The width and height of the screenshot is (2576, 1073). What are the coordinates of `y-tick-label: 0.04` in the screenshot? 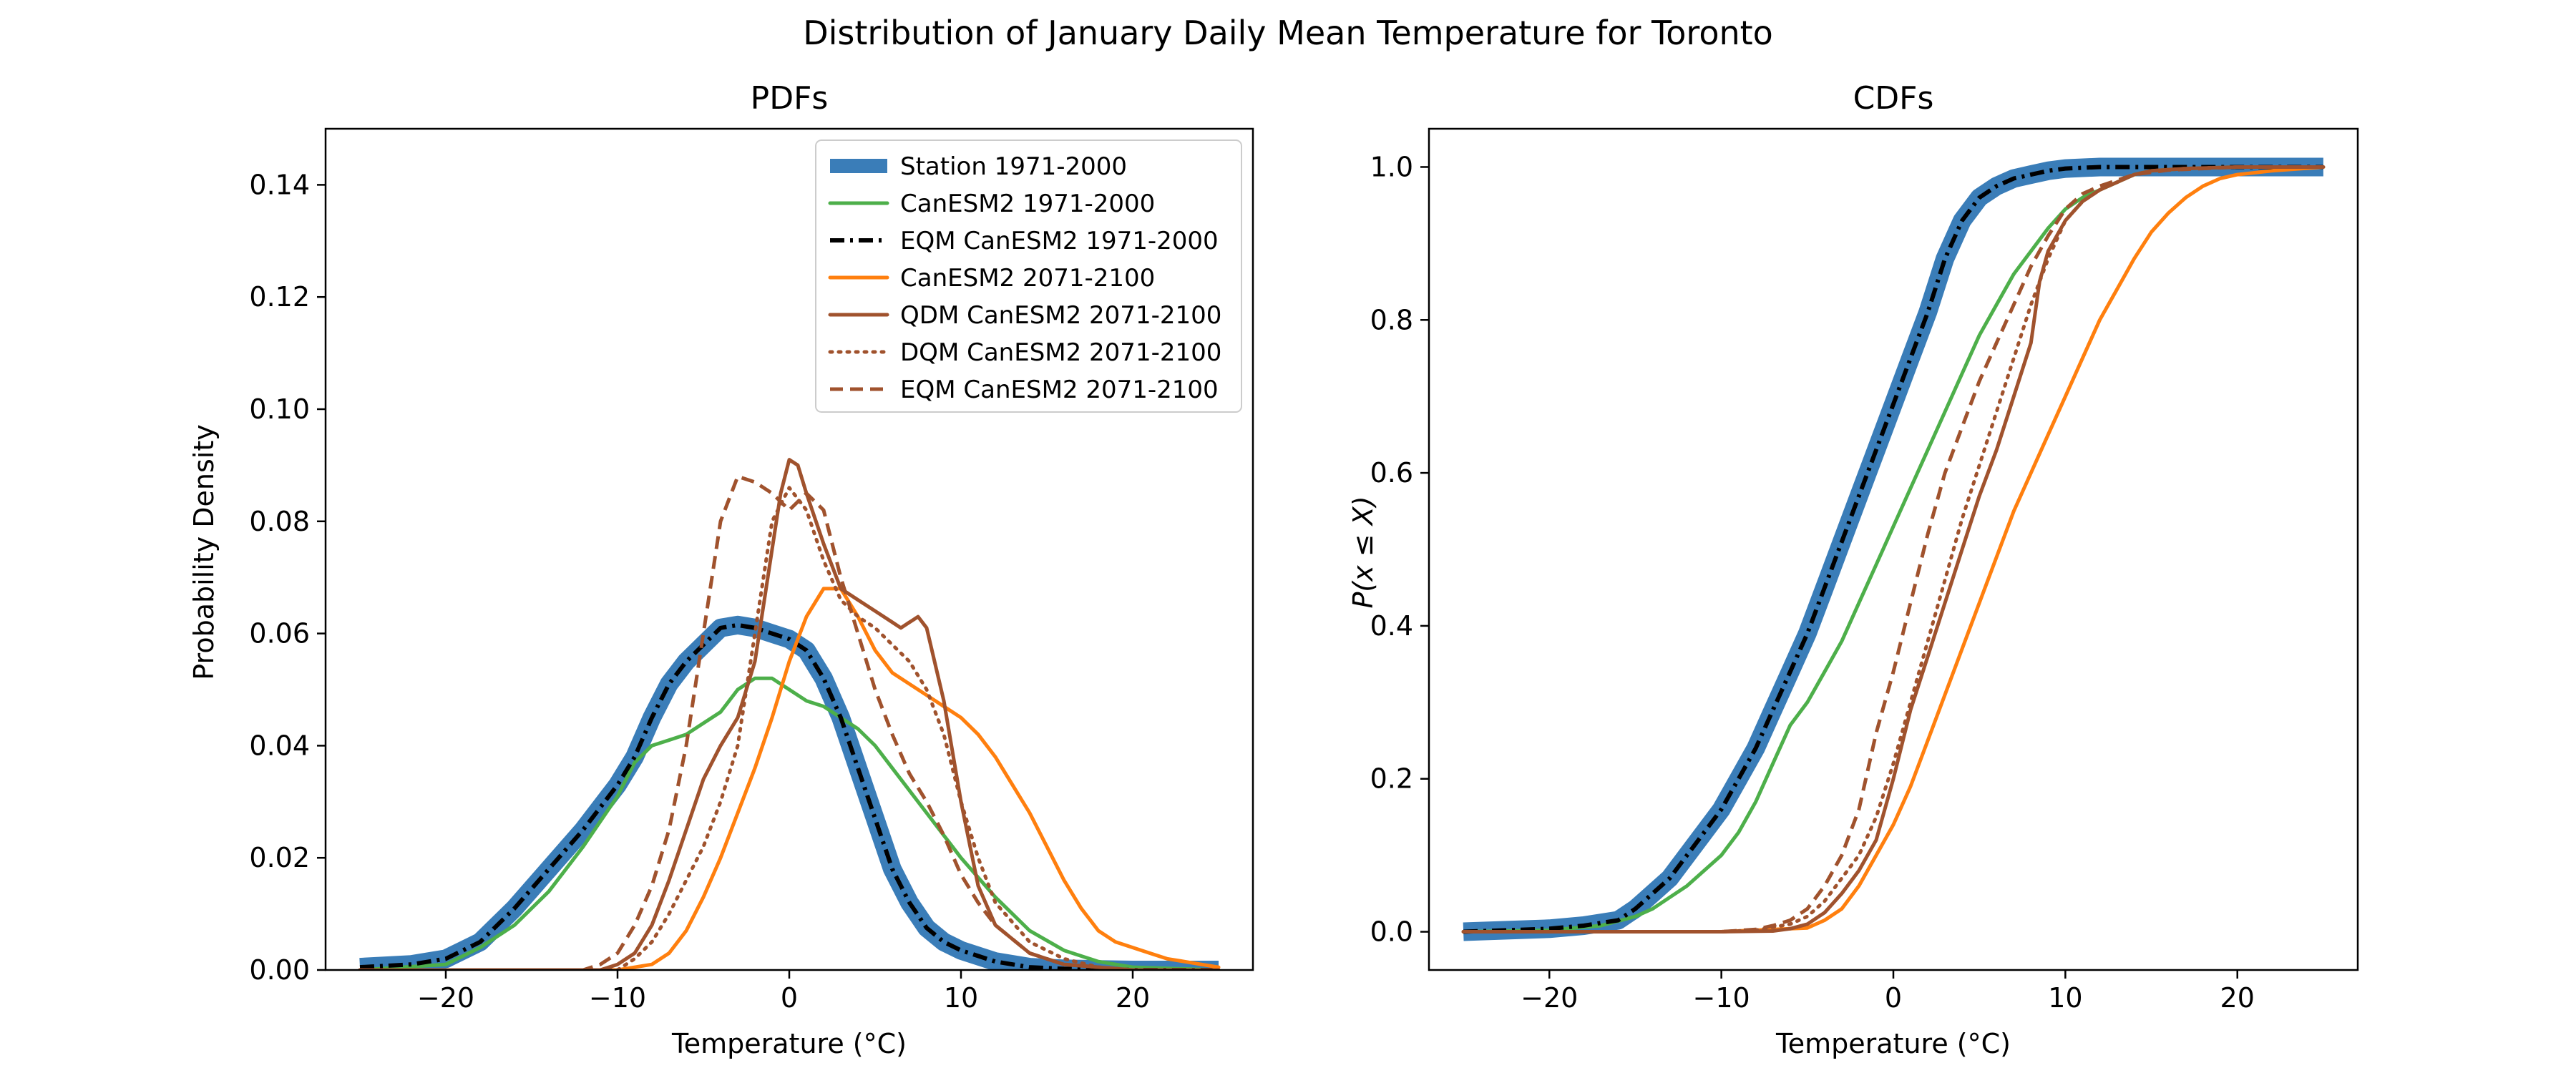 It's located at (279, 745).